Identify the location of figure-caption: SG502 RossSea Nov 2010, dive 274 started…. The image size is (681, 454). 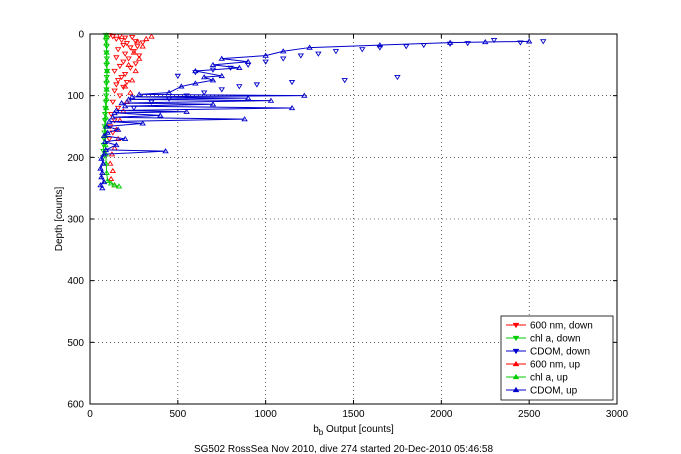
(344, 449).